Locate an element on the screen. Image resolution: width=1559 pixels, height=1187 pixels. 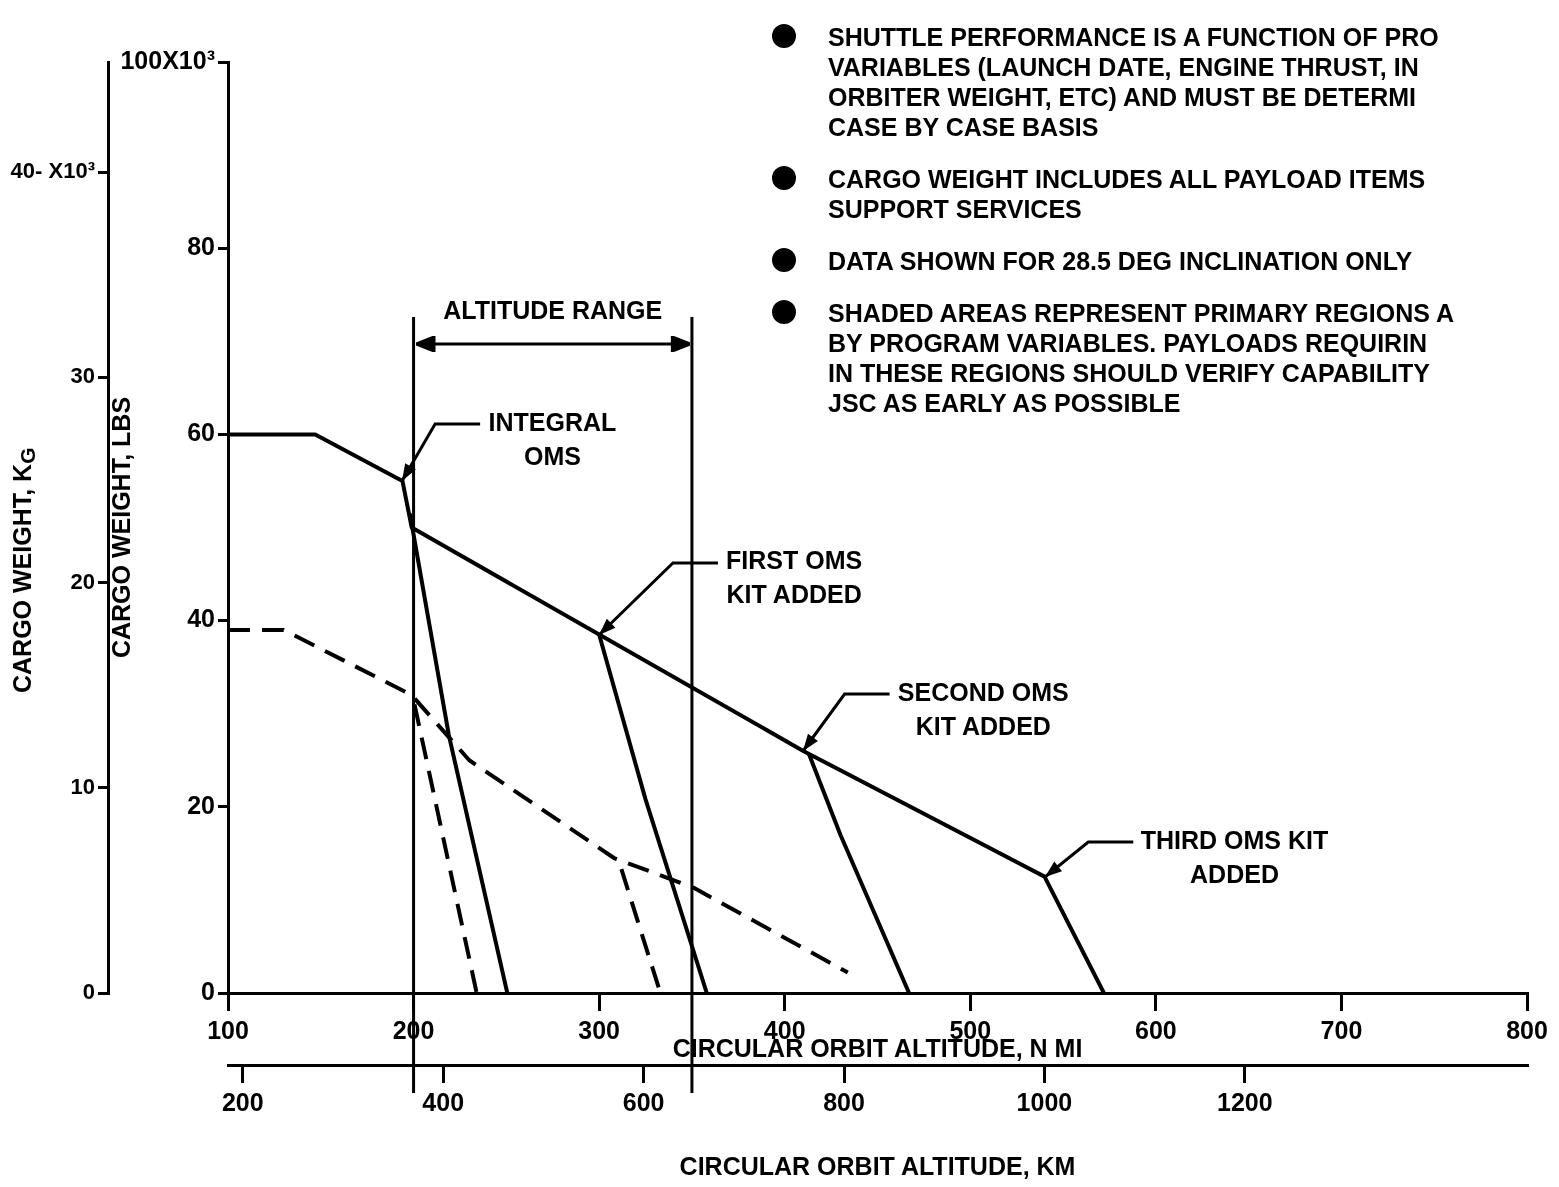
y-tick-label: 100X10³ is located at coordinates (167, 59).